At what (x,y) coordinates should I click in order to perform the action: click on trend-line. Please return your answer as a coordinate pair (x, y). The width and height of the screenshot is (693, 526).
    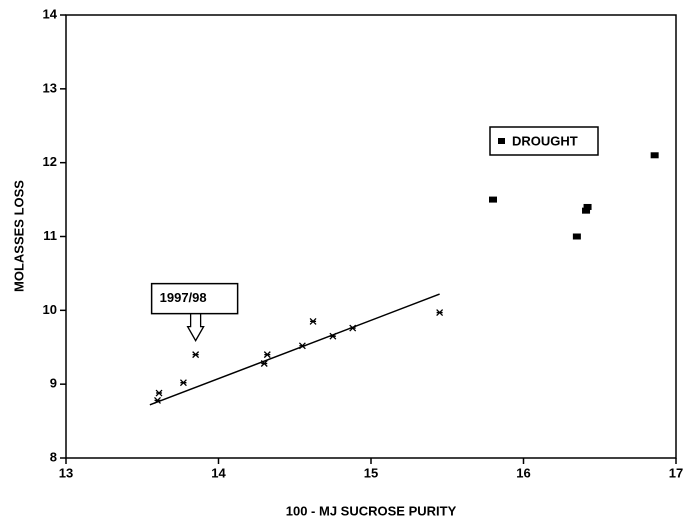
    Looking at the image, I should click on (294, 349).